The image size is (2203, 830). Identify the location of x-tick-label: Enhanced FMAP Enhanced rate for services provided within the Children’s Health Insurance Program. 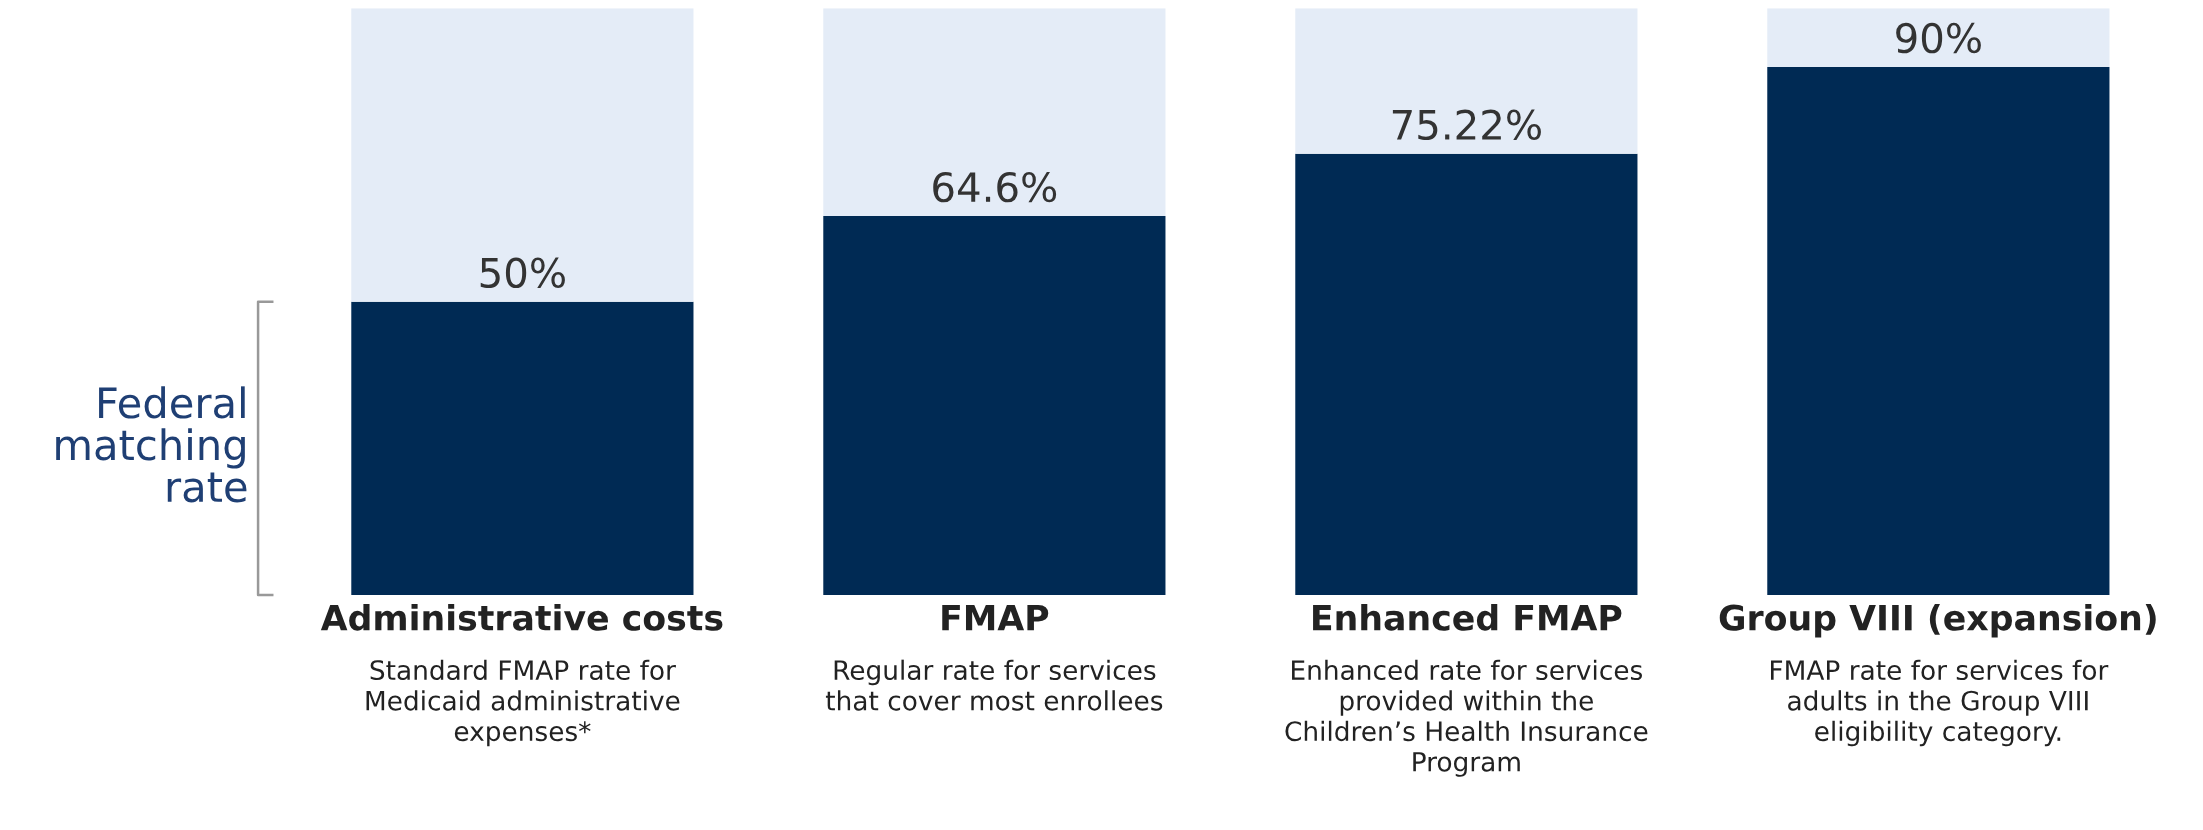
(1466, 690).